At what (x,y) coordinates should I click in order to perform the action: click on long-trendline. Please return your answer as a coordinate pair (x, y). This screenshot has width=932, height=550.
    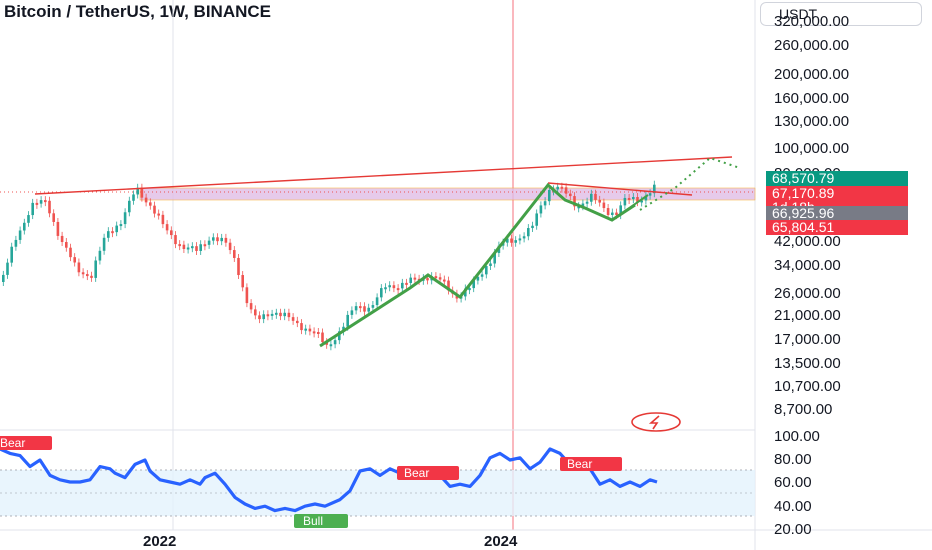
    Looking at the image, I should click on (383, 175).